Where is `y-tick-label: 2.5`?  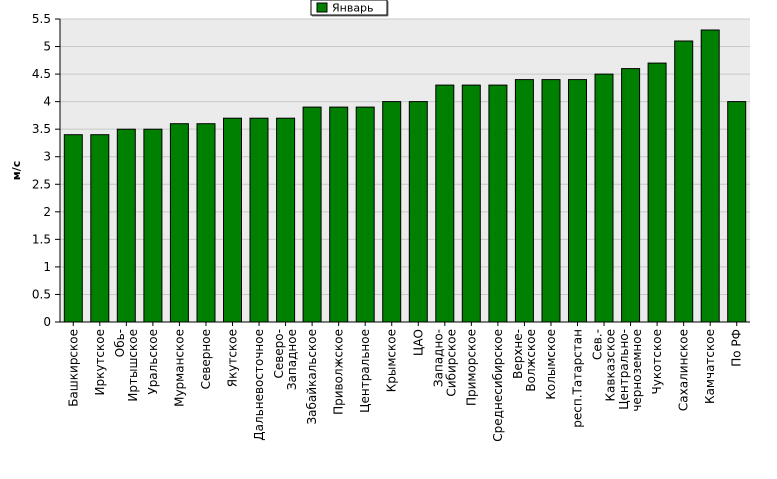
y-tick-label: 2.5 is located at coordinates (41, 184).